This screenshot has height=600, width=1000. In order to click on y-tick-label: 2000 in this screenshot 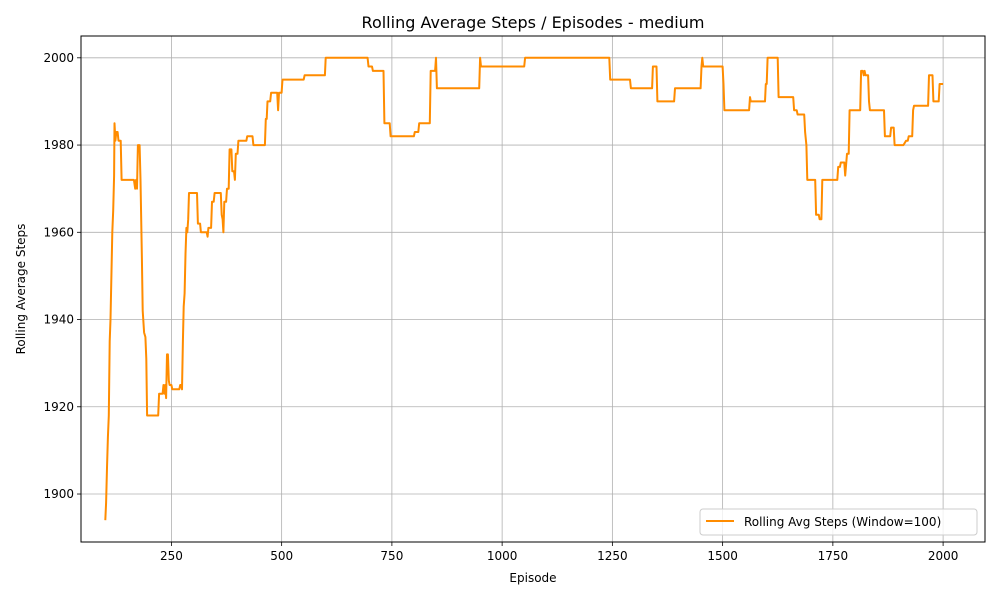, I will do `click(58, 58)`.